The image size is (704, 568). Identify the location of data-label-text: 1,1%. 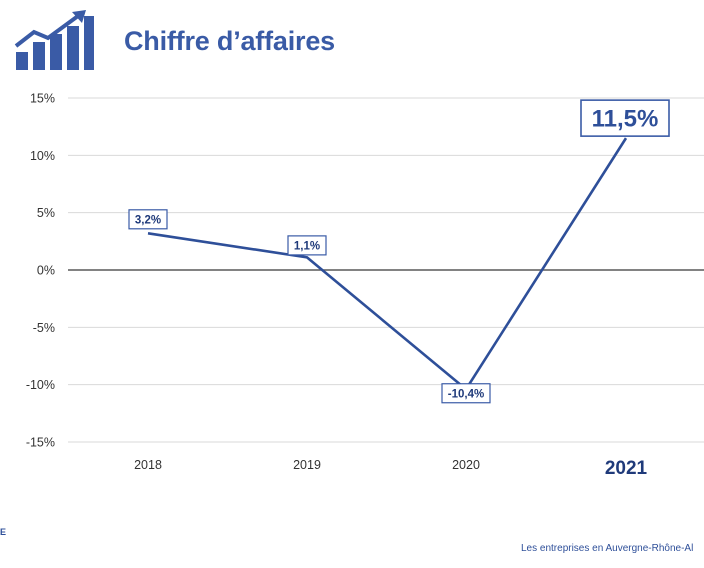
(307, 246).